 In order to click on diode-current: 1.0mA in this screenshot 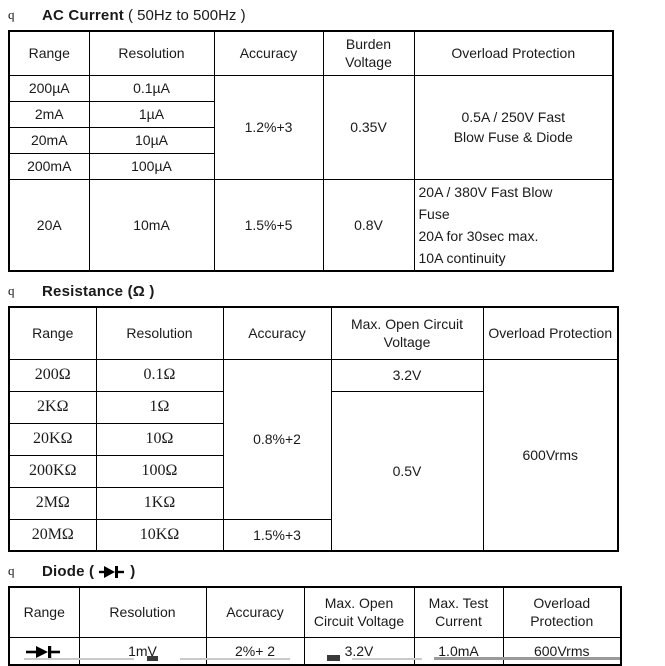, I will do `click(458, 651)`.